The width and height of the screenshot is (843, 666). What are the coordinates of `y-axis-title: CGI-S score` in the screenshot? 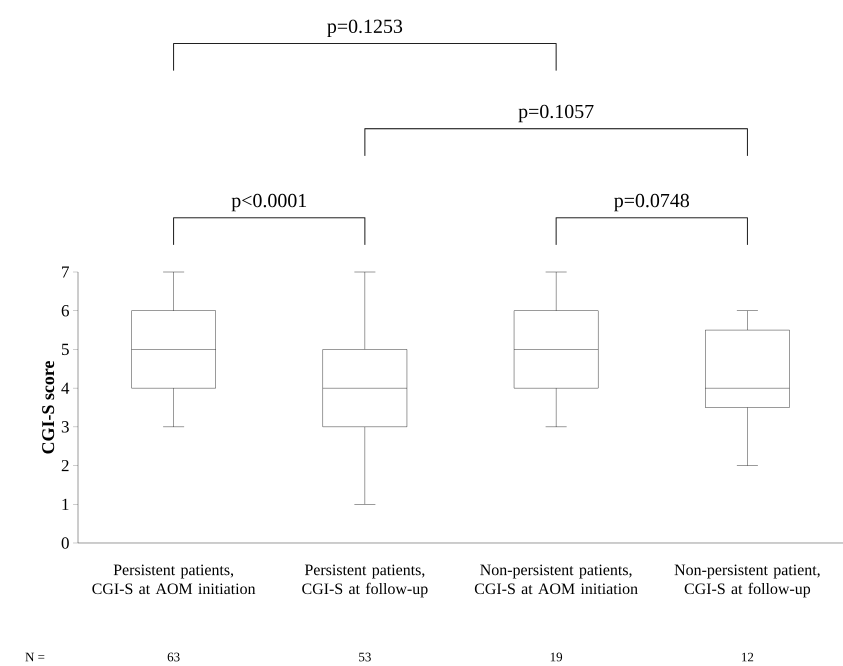 It's located at (48, 407).